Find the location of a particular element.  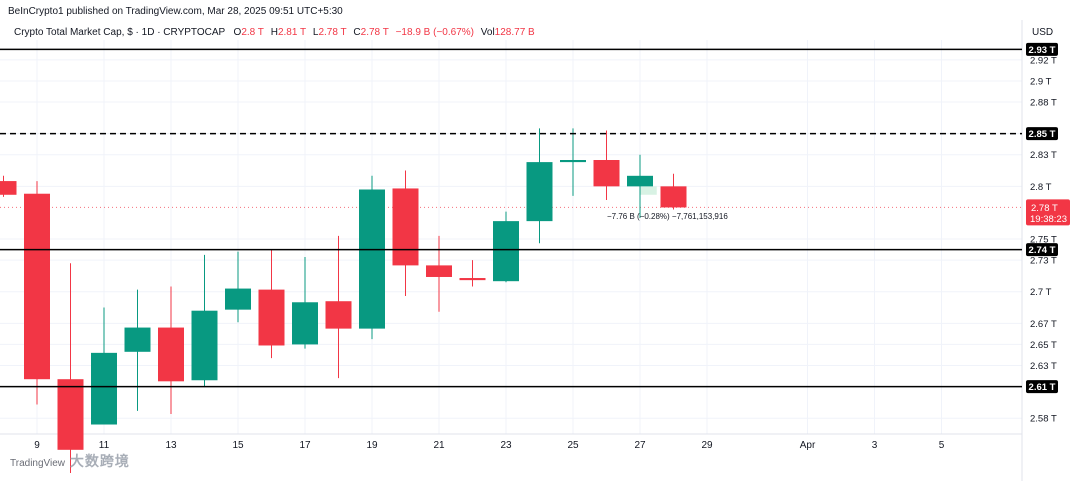

x-tick-label: 11 is located at coordinates (104, 445).